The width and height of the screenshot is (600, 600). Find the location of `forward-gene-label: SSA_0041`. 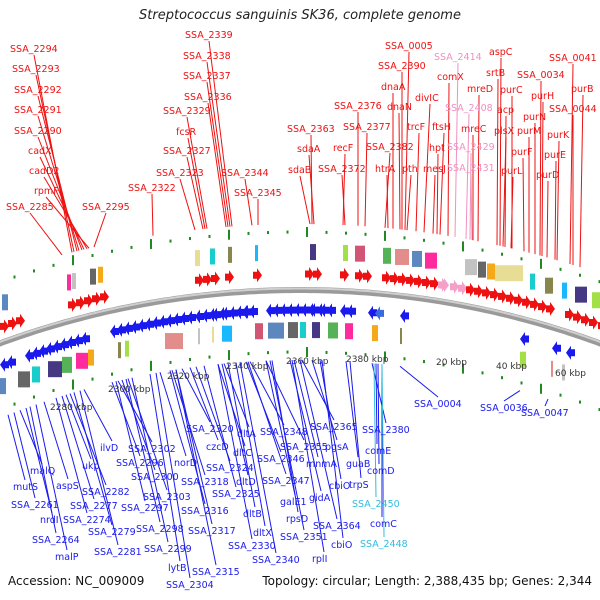

forward-gene-label: SSA_0041 is located at coordinates (573, 58).